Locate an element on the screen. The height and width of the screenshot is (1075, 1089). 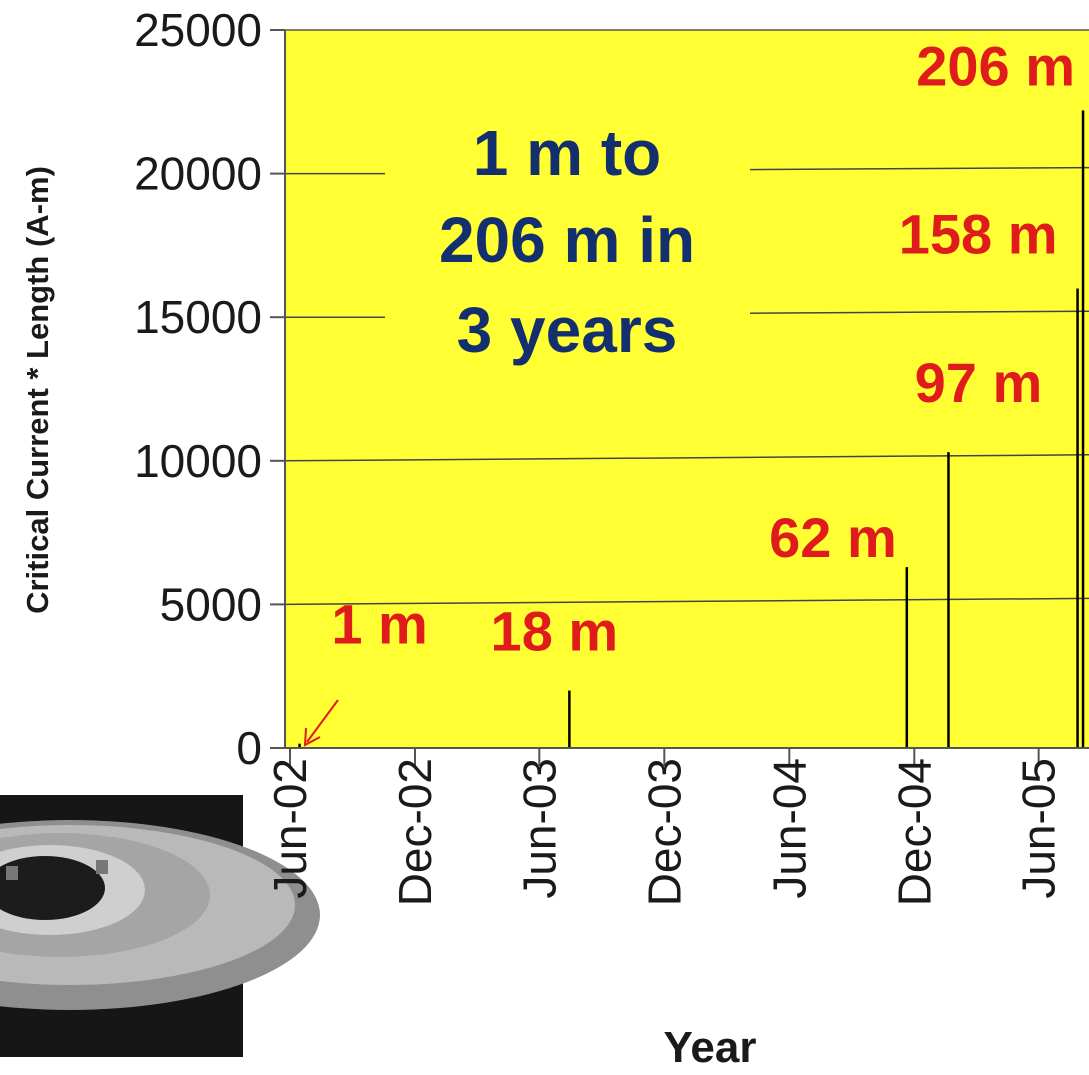
data-label: 206 m is located at coordinates (995, 65).